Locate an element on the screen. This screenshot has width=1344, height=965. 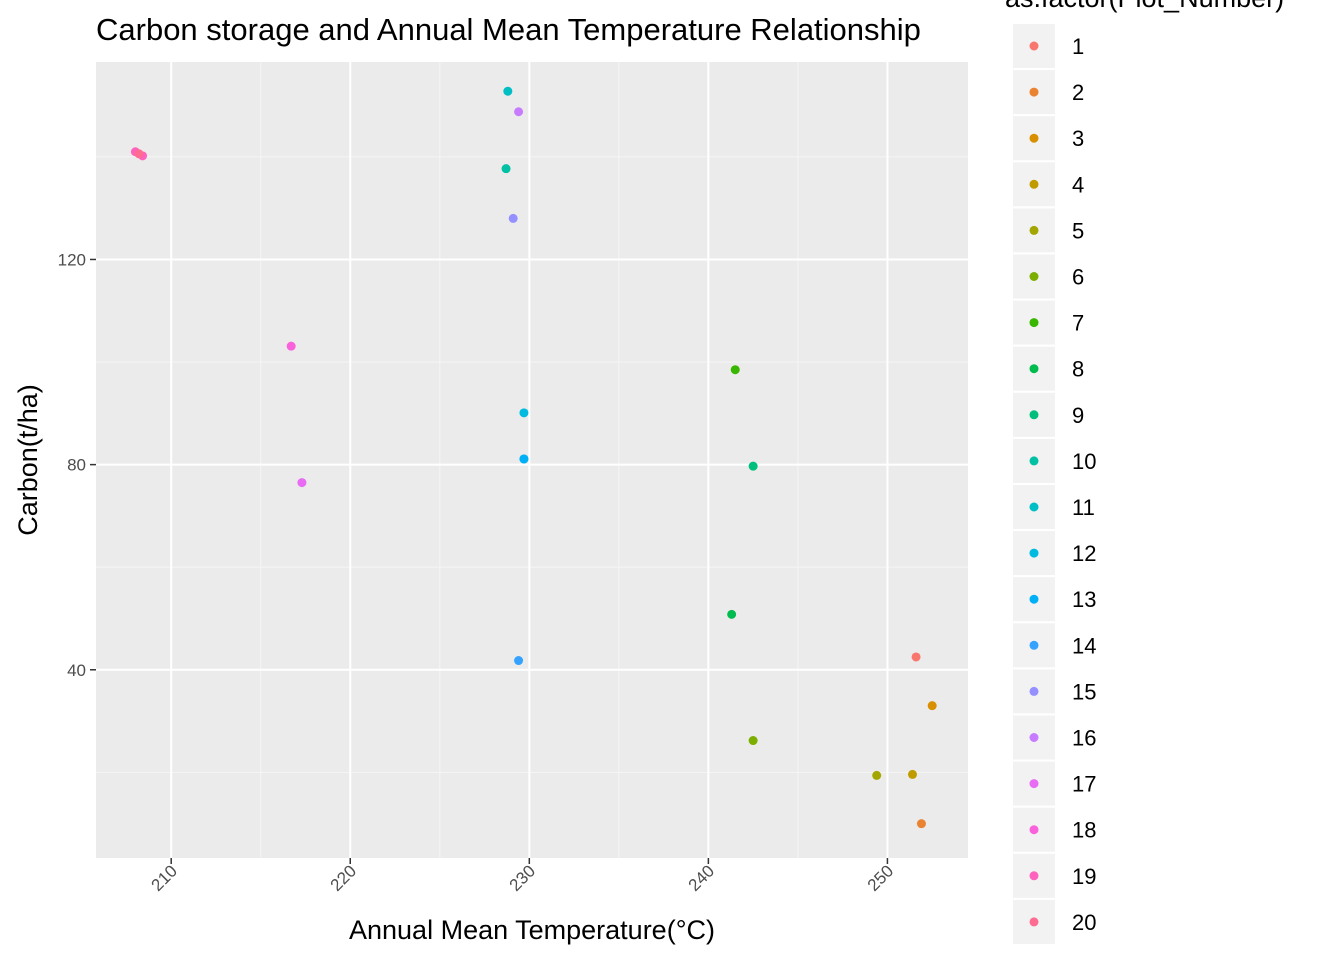
legend-label-6: 6 is located at coordinates (1078, 277).